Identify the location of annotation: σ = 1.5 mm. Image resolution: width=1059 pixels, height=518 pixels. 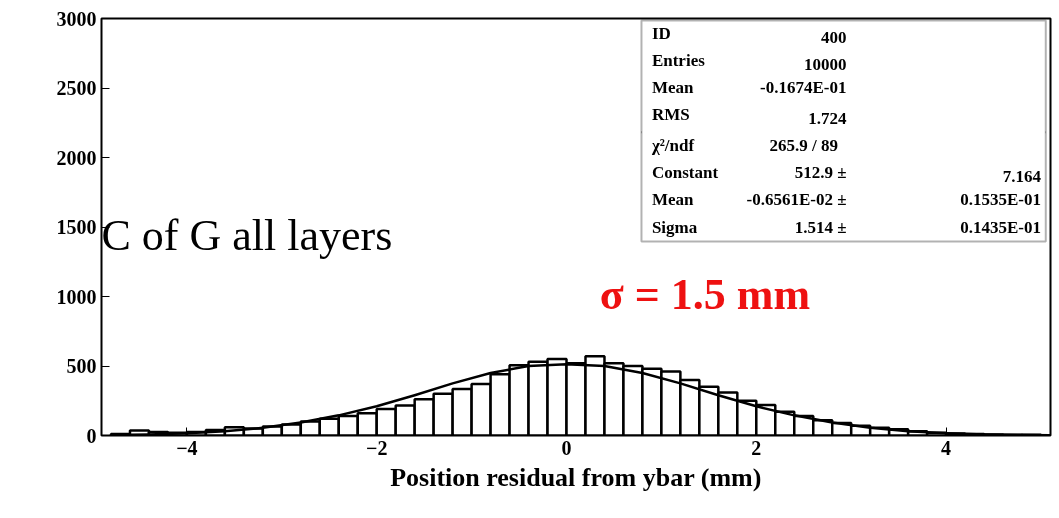
(705, 294).